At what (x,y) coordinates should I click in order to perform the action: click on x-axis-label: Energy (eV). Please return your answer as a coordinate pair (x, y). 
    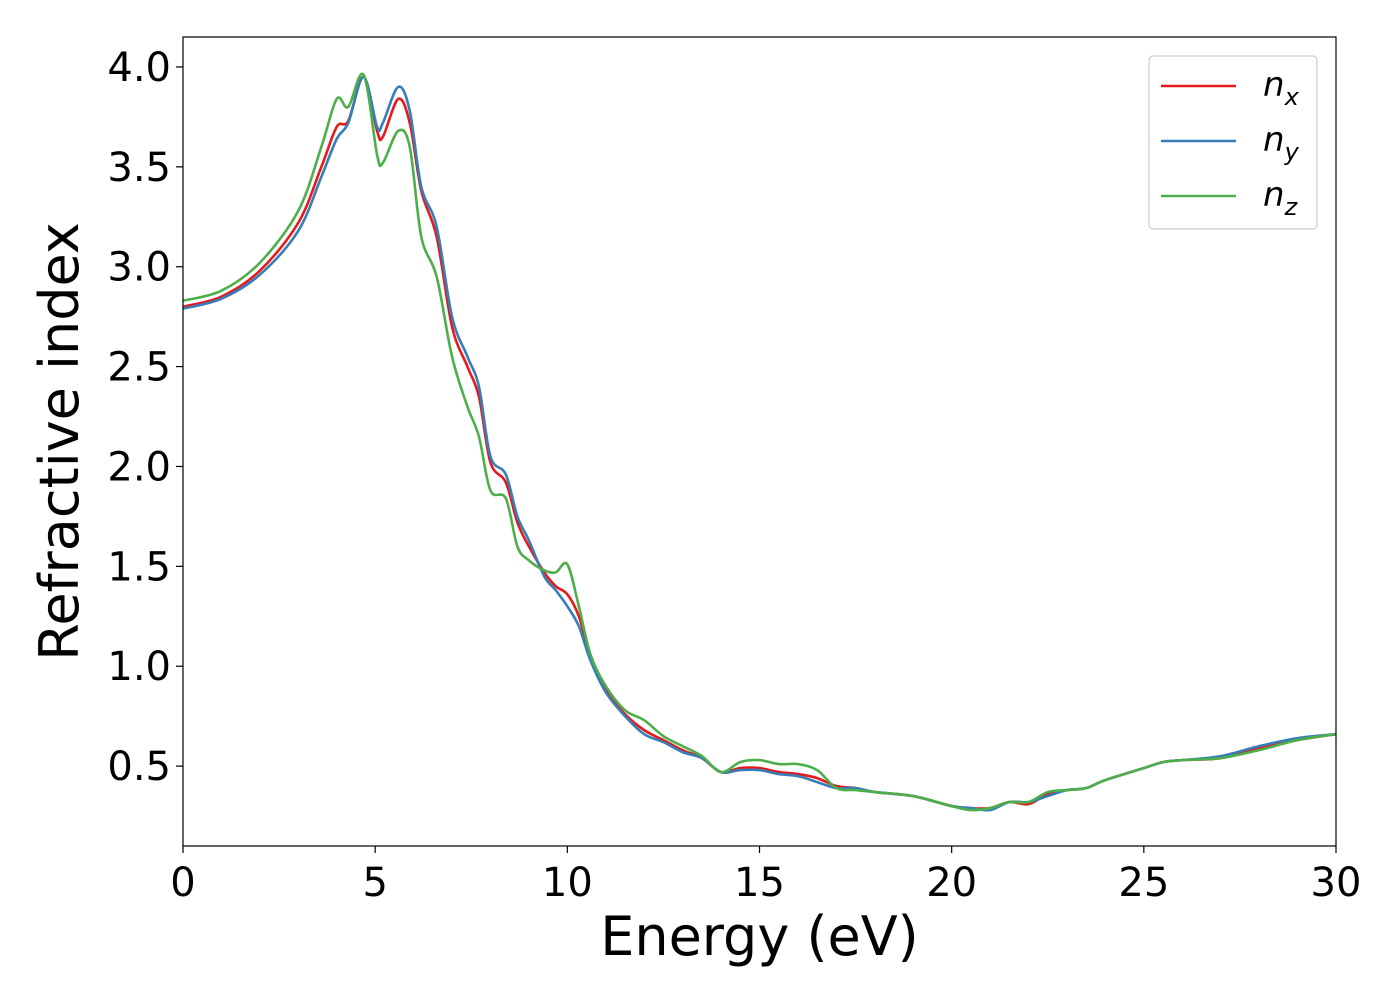
    Looking at the image, I should click on (759, 936).